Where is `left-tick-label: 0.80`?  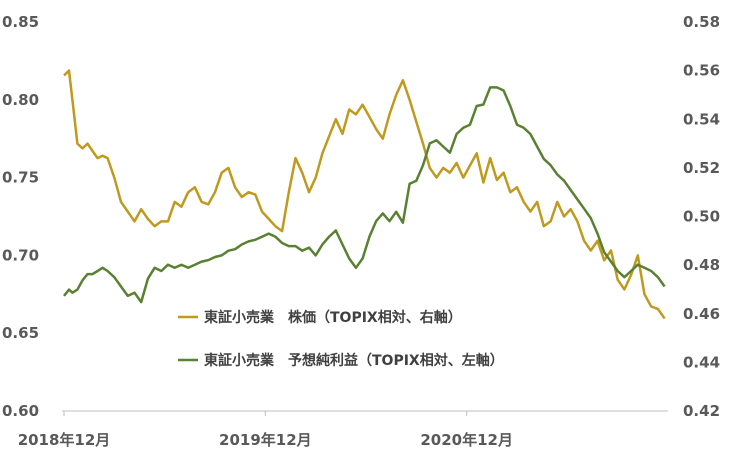 left-tick-label: 0.80 is located at coordinates (20, 100).